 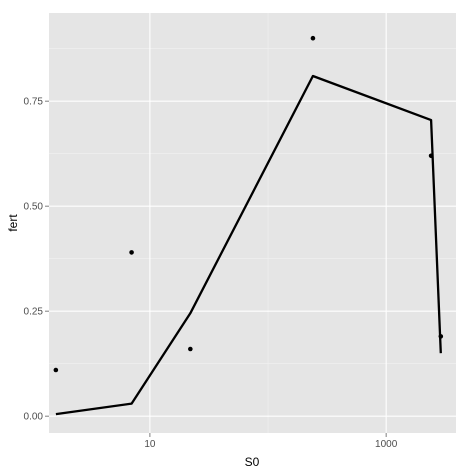 I want to click on y-tick-label: 0.25, so click(x=34, y=312).